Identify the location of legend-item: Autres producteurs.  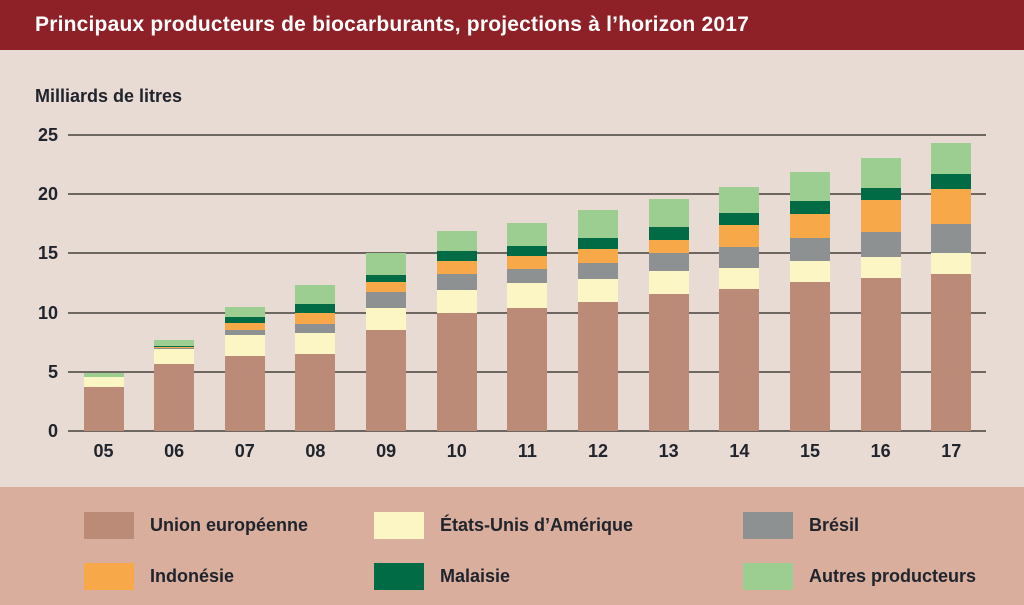
(859, 576).